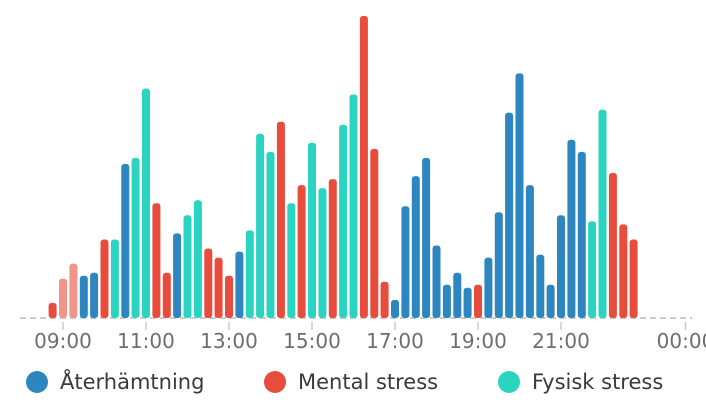 The height and width of the screenshot is (416, 706). I want to click on legend: Återhämtning Mental stress Fysisk stress, so click(353, 382).